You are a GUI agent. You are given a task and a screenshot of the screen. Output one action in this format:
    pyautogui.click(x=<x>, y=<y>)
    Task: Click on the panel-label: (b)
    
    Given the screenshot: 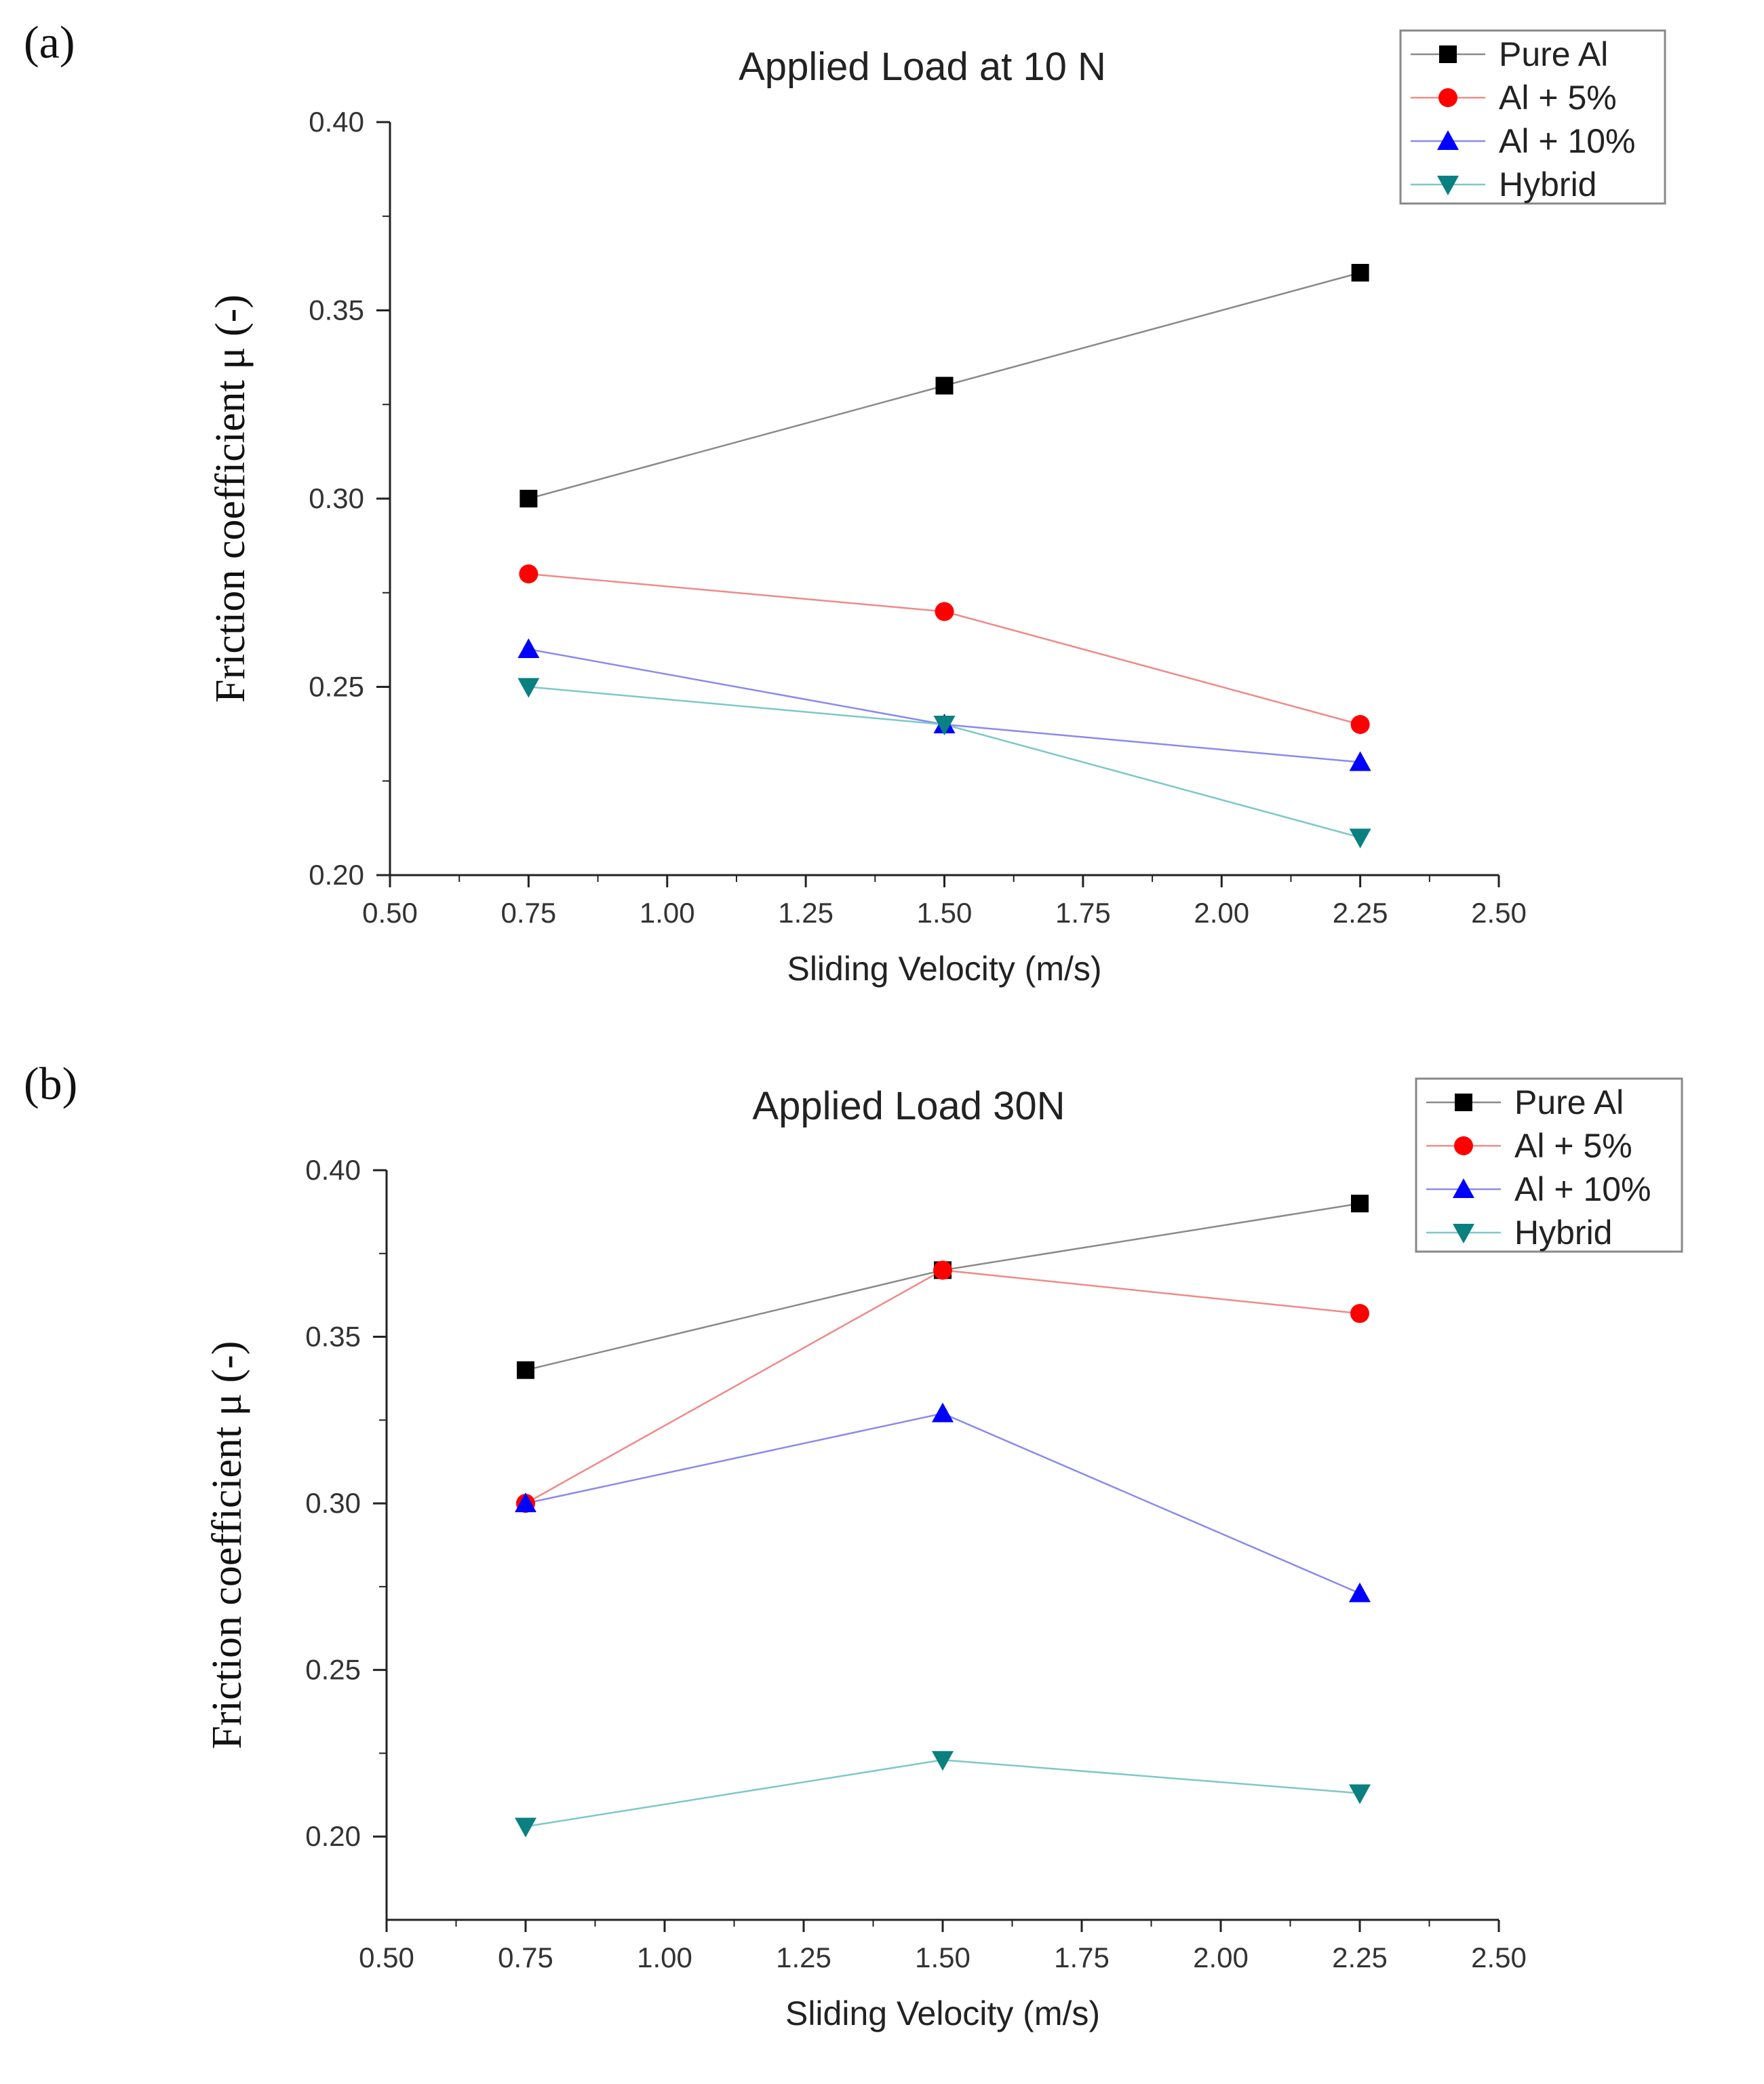 What is the action you would take?
    pyautogui.click(x=50, y=1083)
    